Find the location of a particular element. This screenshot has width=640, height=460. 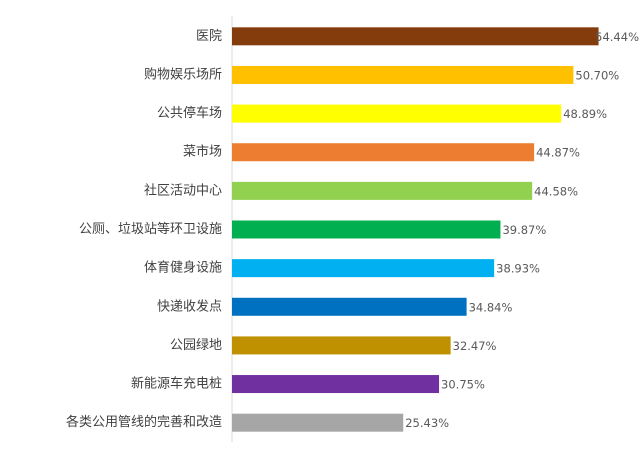

value-label: 44.87% is located at coordinates (558, 153).